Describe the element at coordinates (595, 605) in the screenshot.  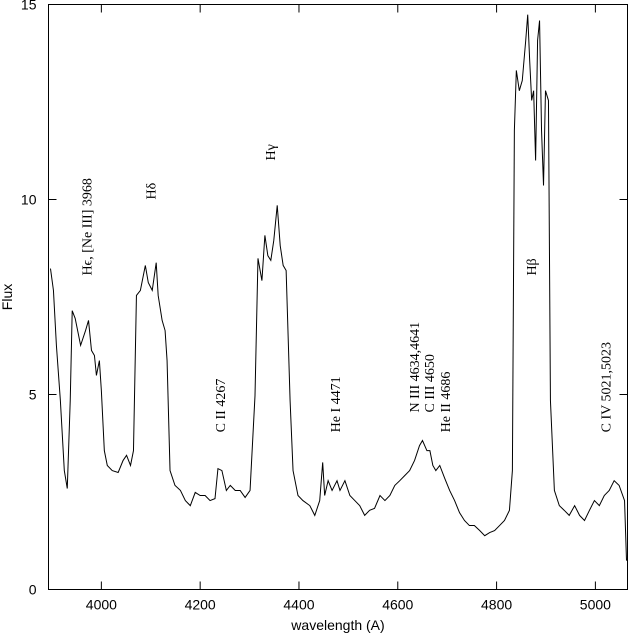
I see `x-tick-label: 5000` at that location.